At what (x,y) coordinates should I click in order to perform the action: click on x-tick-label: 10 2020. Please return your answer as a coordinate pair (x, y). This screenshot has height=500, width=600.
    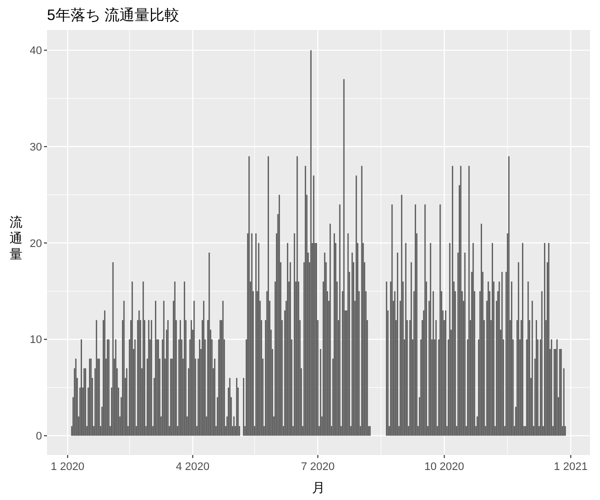
    Looking at the image, I should click on (444, 467).